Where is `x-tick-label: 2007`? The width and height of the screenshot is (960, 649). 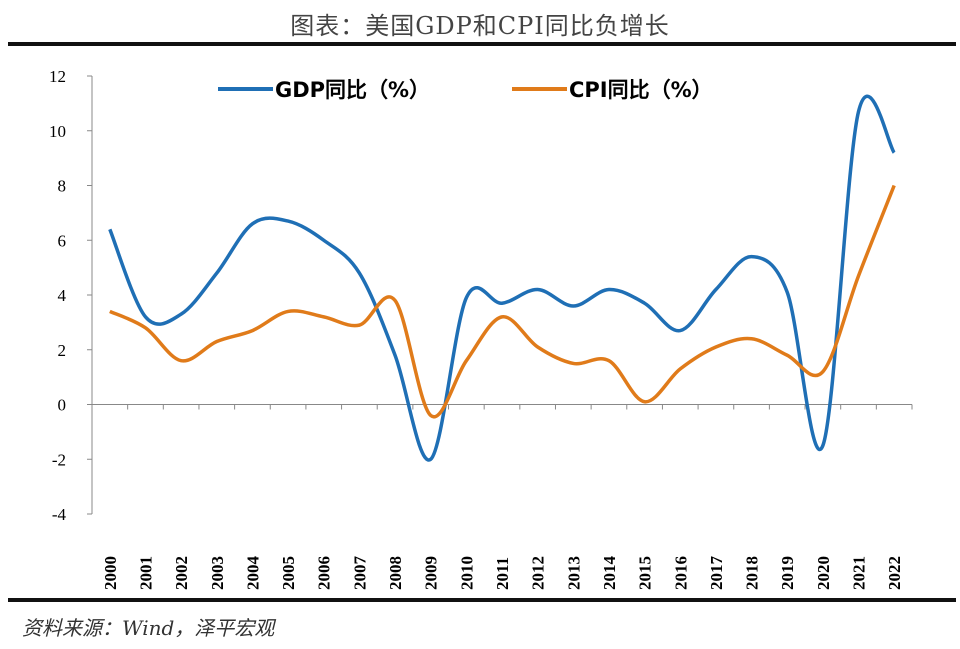
x-tick-label: 2007 is located at coordinates (359, 573).